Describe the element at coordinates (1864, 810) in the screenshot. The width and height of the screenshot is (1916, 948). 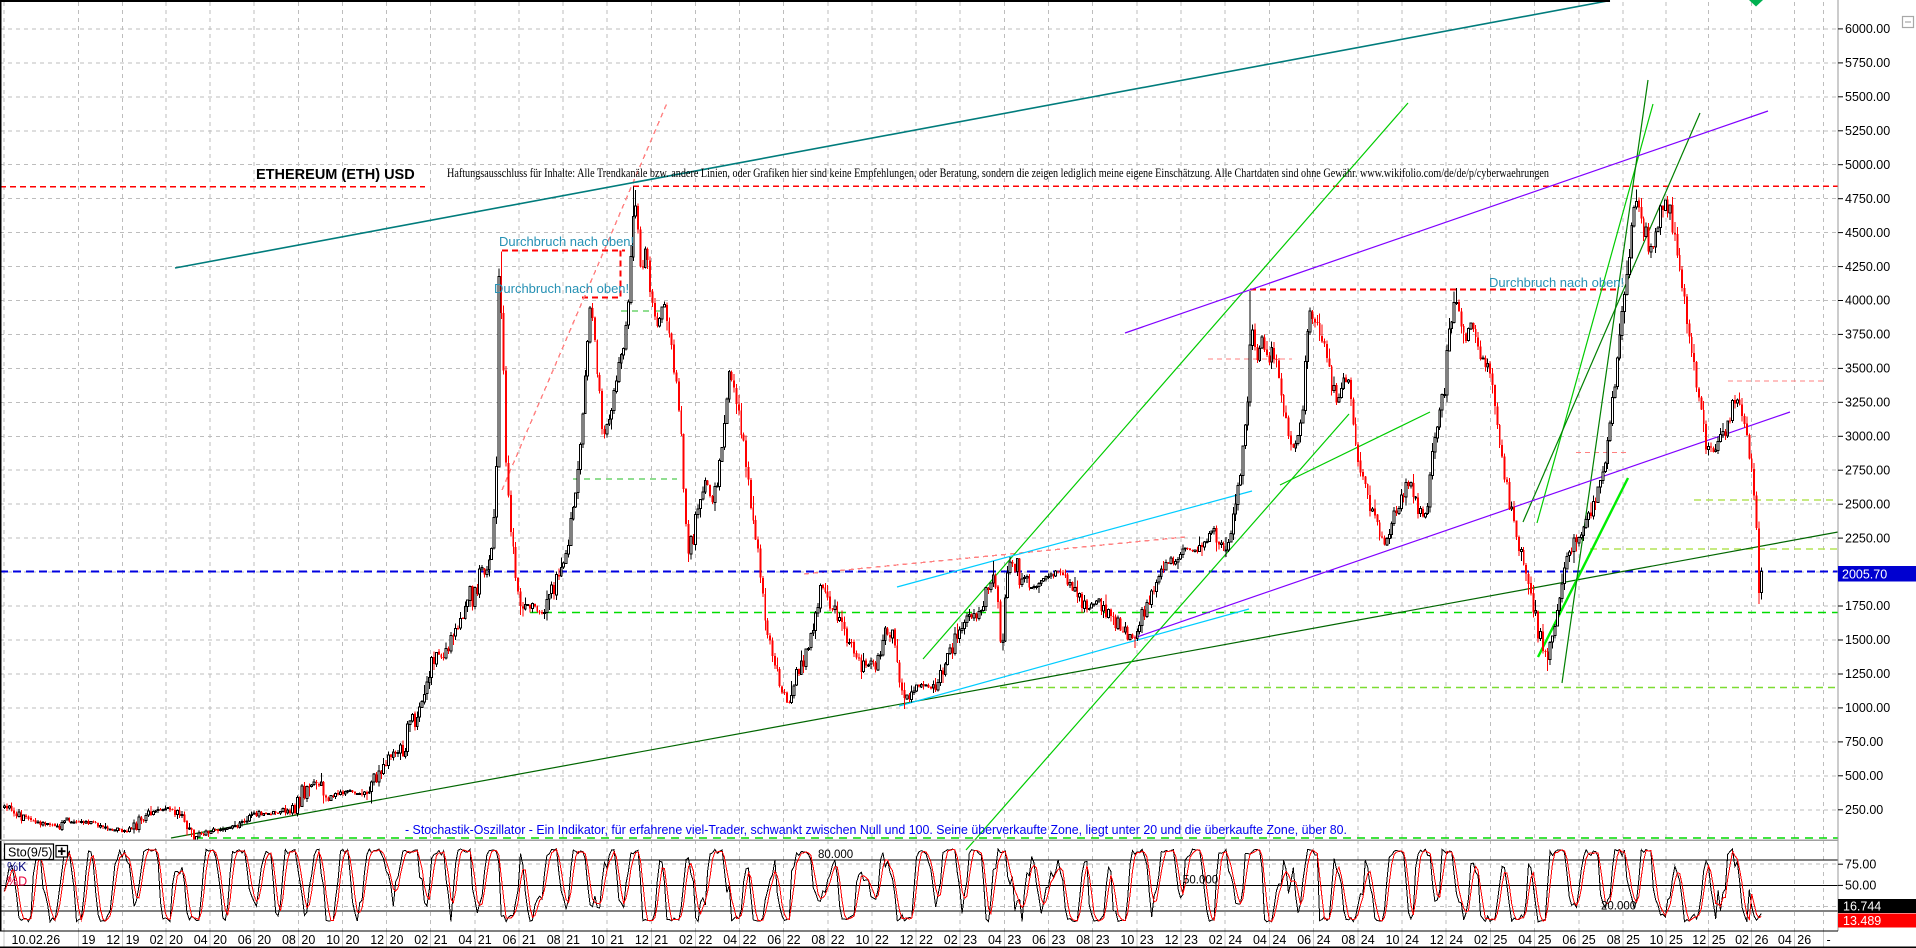
I see `svg-text: 250.00` at that location.